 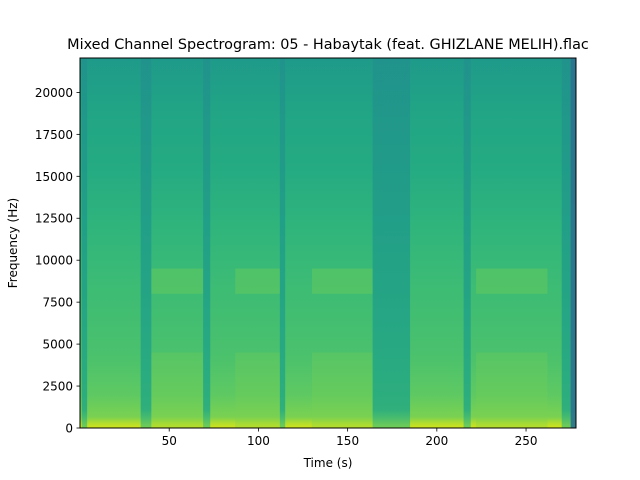 I want to click on y-tick-label: 7500, so click(x=57, y=303).